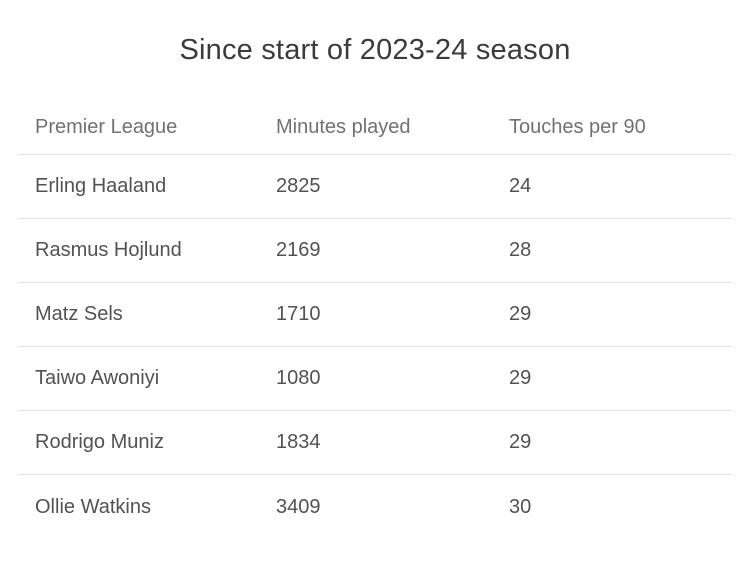 This screenshot has width=750, height=569. Describe the element at coordinates (106, 126) in the screenshot. I see `header-cell-league: Premier League` at that location.